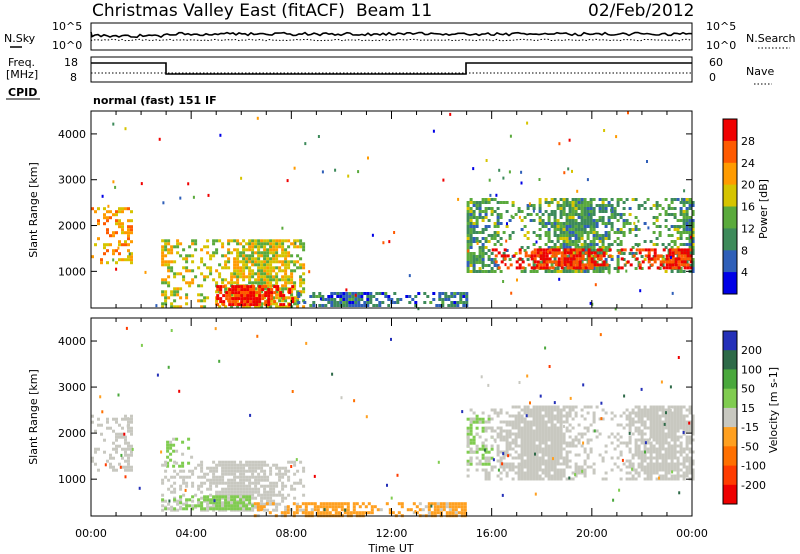  Describe the element at coordinates (33, 417) in the screenshot. I see `velocity-ylabel: Slant Range [km]` at that location.